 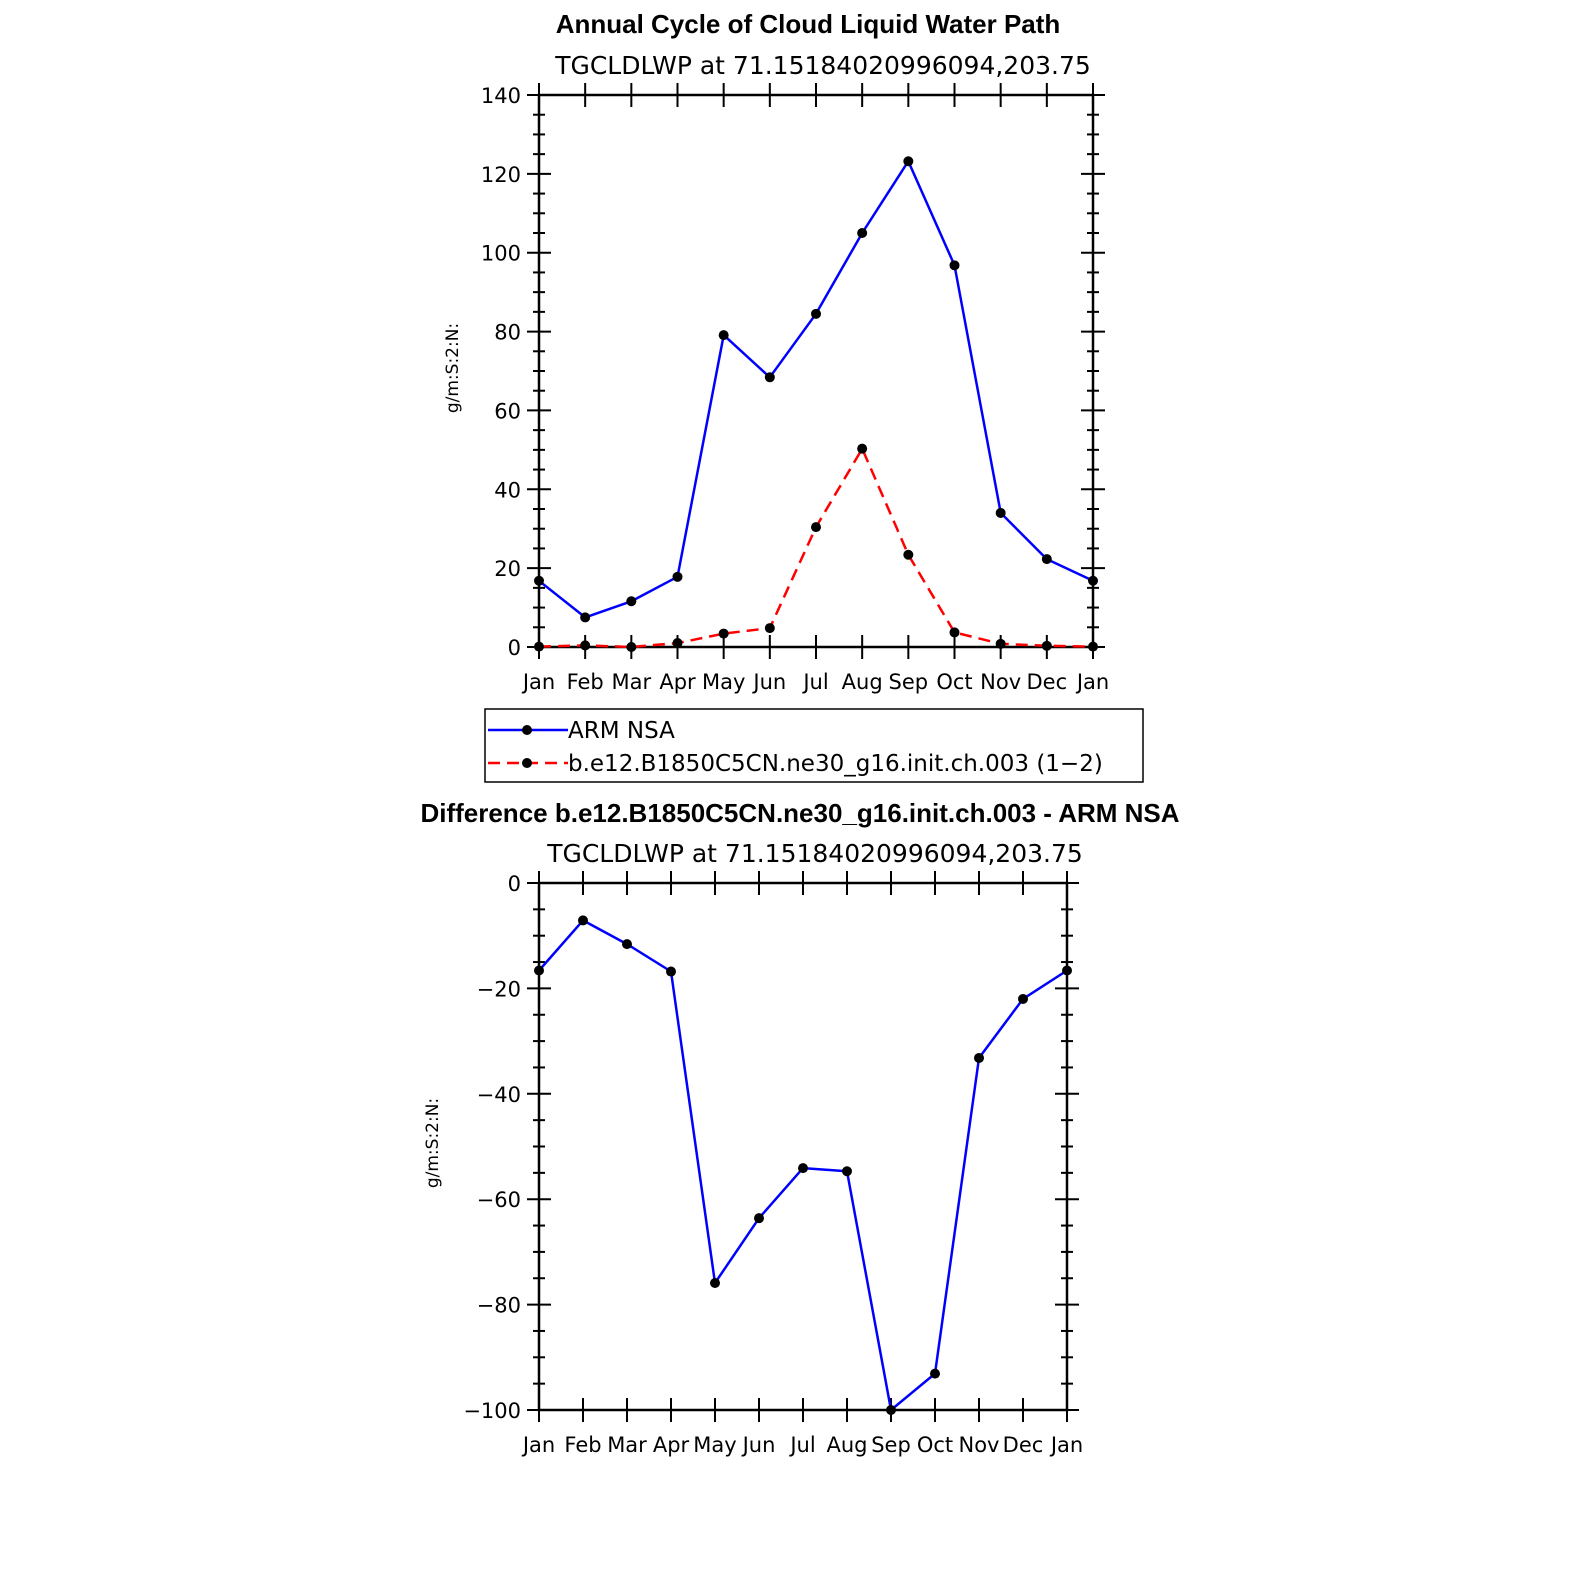 I want to click on y-tick-label: −20, so click(x=499, y=989).